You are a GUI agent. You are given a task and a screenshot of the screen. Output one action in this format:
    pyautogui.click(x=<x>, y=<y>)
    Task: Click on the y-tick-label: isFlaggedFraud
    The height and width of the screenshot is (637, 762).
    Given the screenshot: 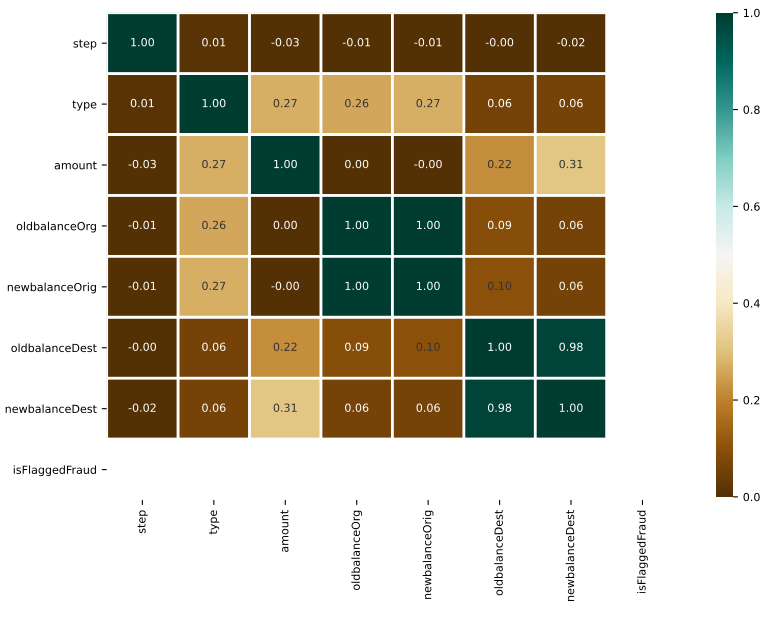 What is the action you would take?
    pyautogui.click(x=55, y=470)
    